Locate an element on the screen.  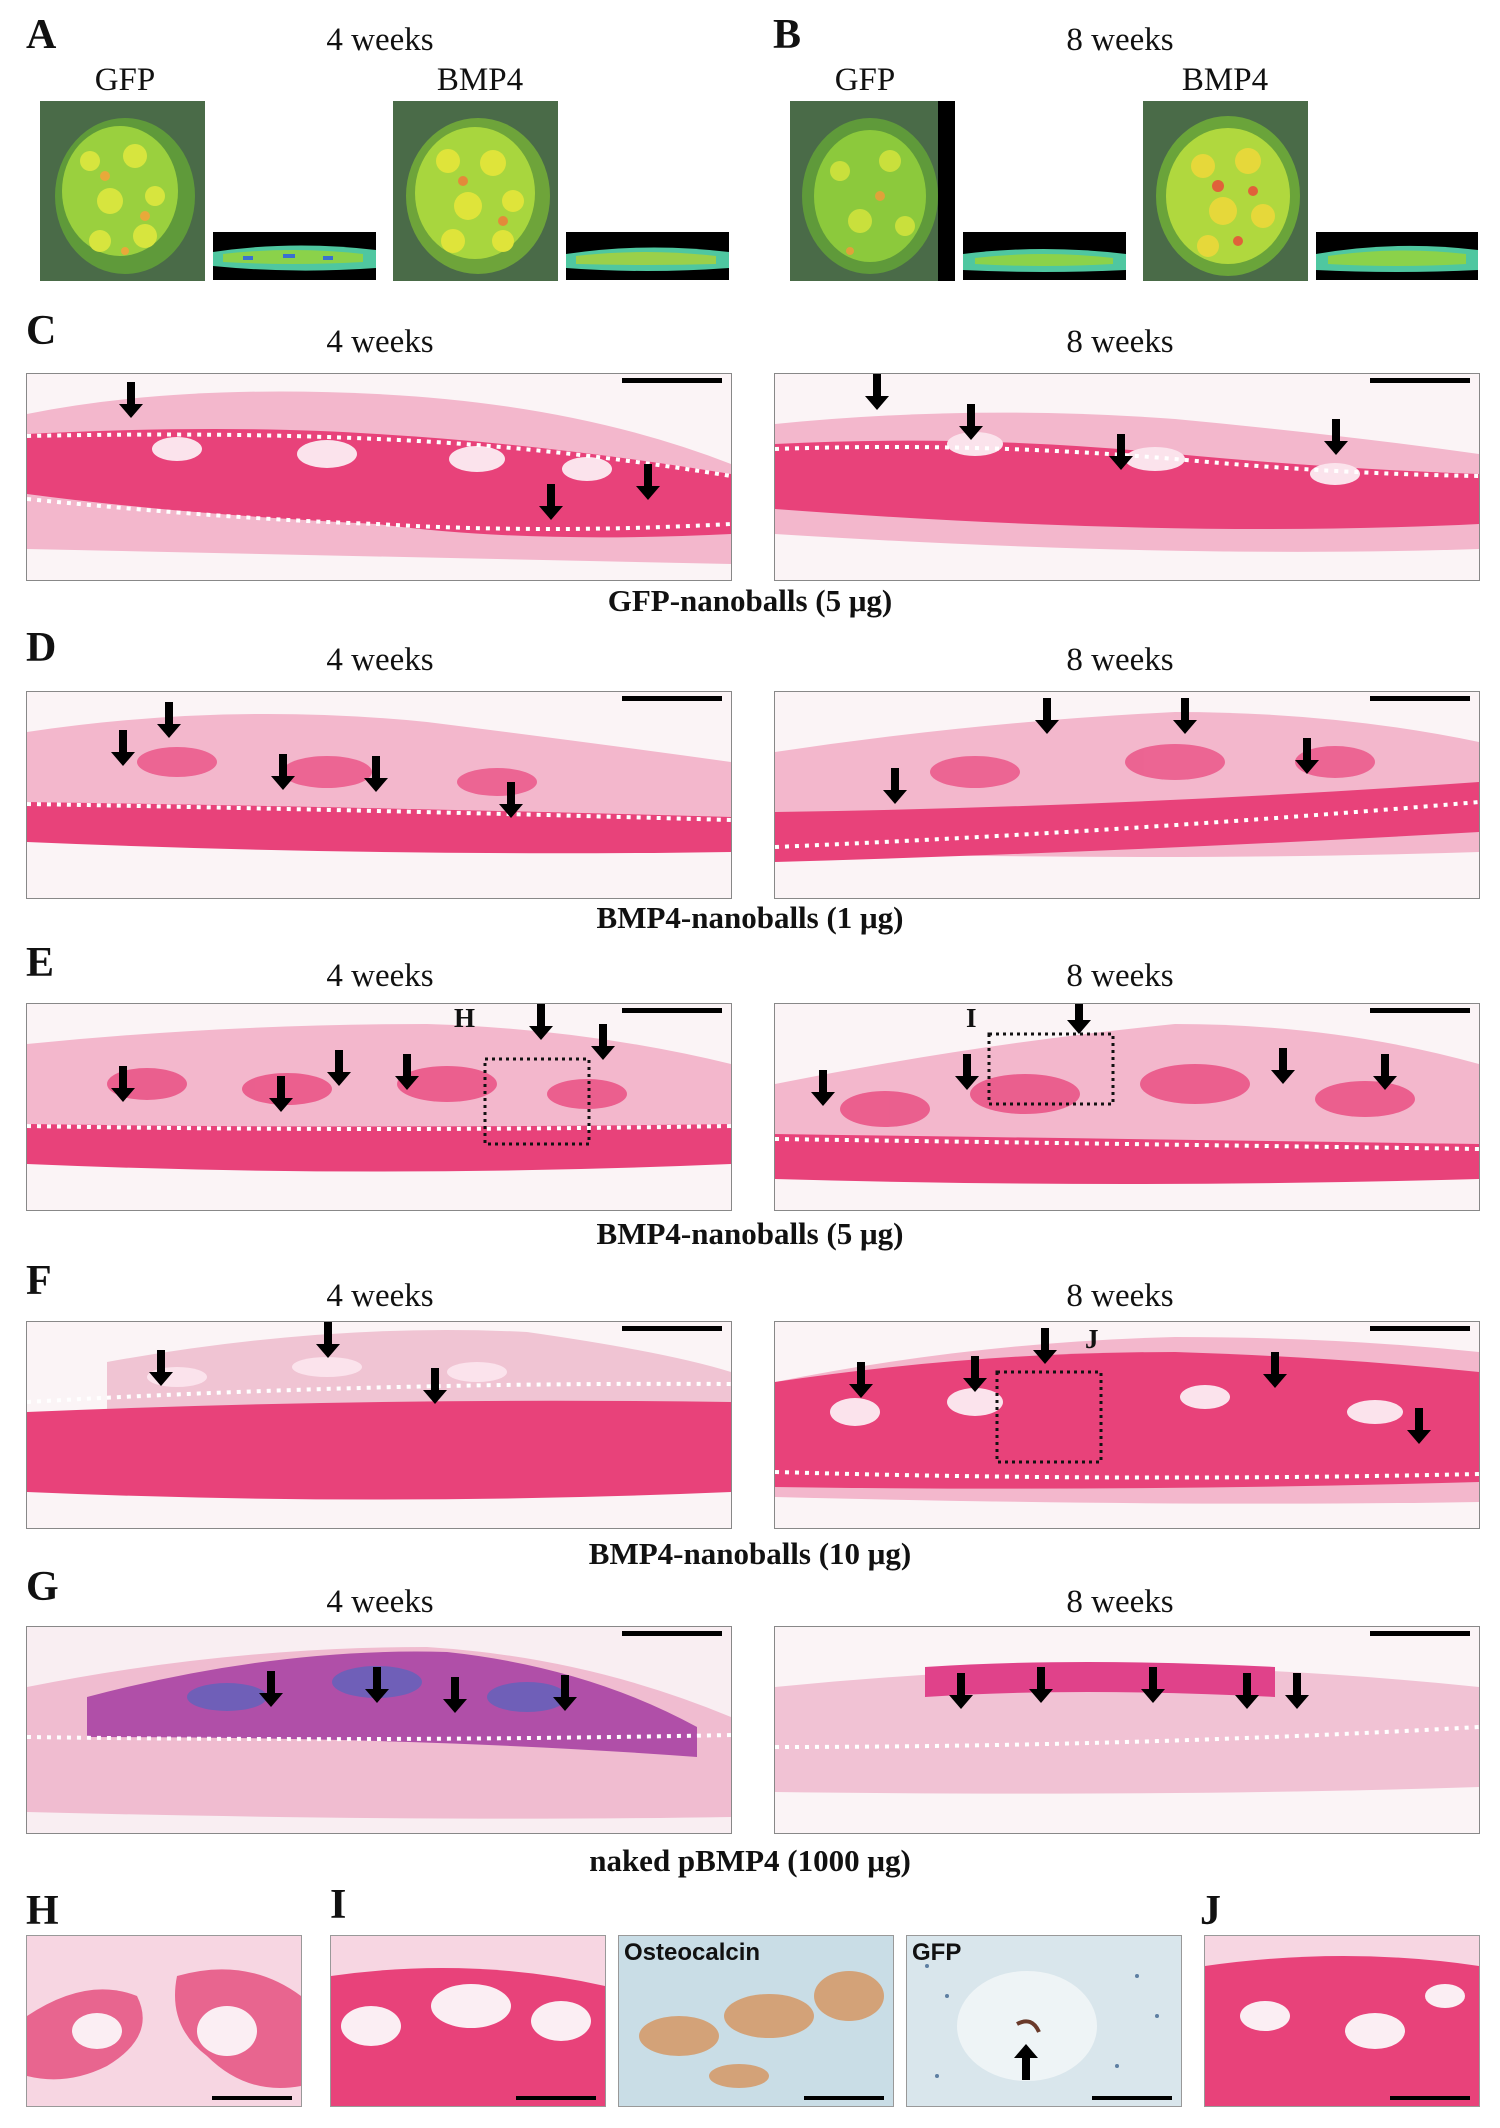
histology-c-8wk is located at coordinates (1127, 477).